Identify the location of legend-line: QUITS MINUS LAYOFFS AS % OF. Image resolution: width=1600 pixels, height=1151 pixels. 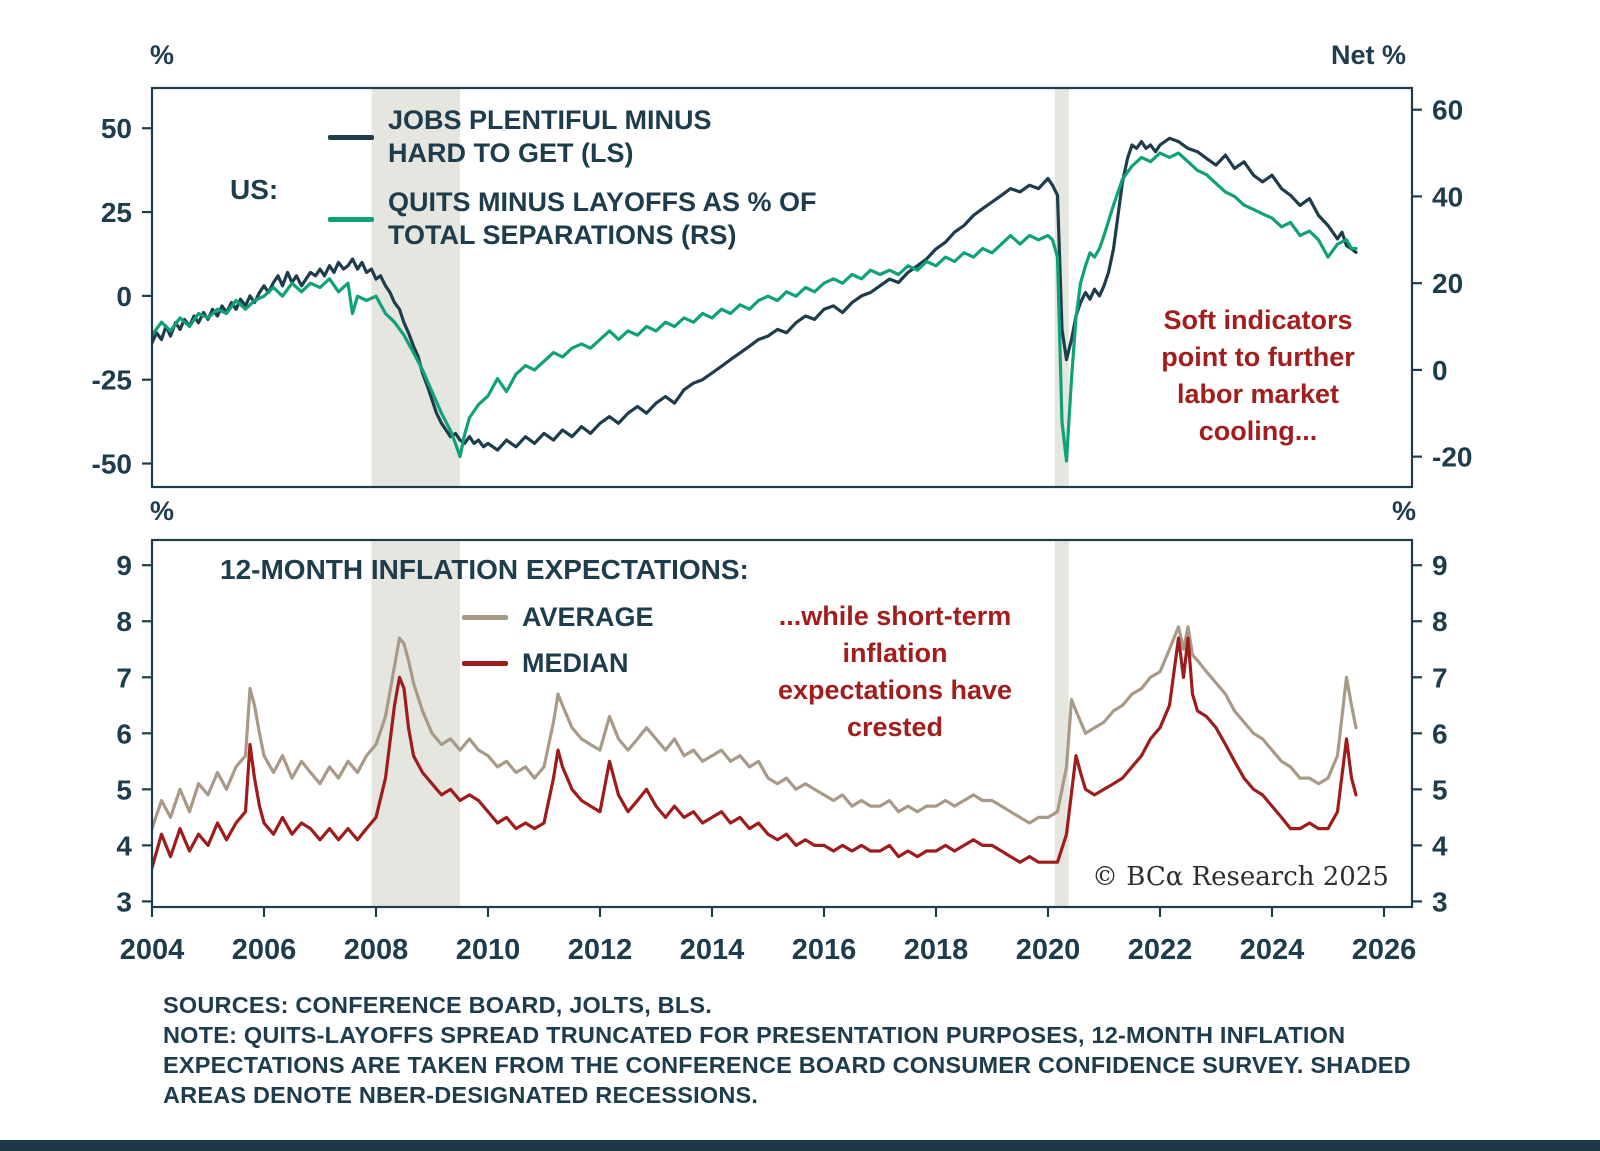
(602, 202).